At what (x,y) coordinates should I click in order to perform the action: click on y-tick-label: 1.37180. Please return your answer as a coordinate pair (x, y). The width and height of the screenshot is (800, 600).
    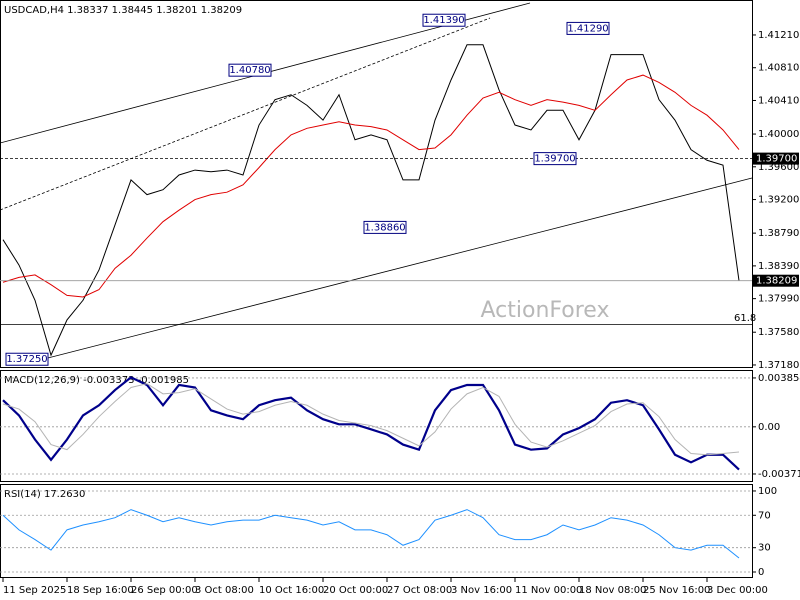
    Looking at the image, I should click on (778, 365).